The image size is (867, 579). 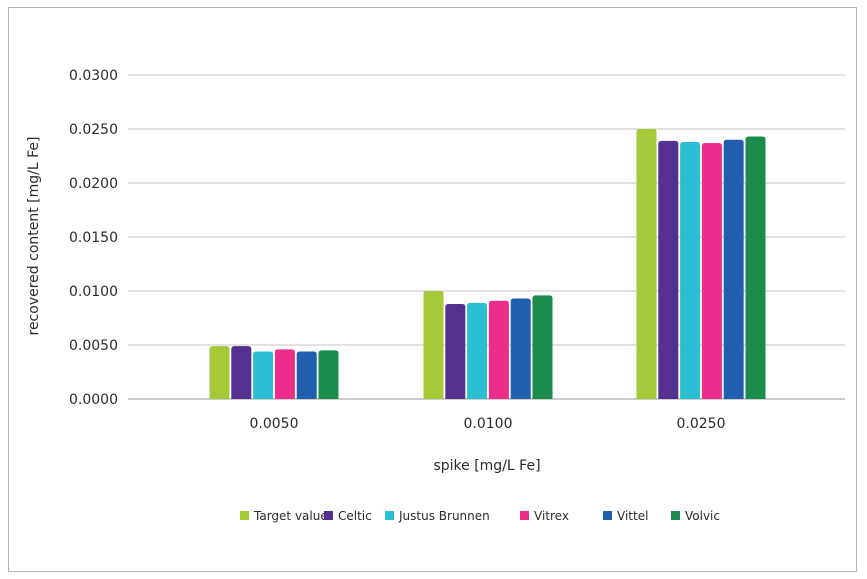 What do you see at coordinates (290, 516) in the screenshot?
I see `legend-label: Target value` at bounding box center [290, 516].